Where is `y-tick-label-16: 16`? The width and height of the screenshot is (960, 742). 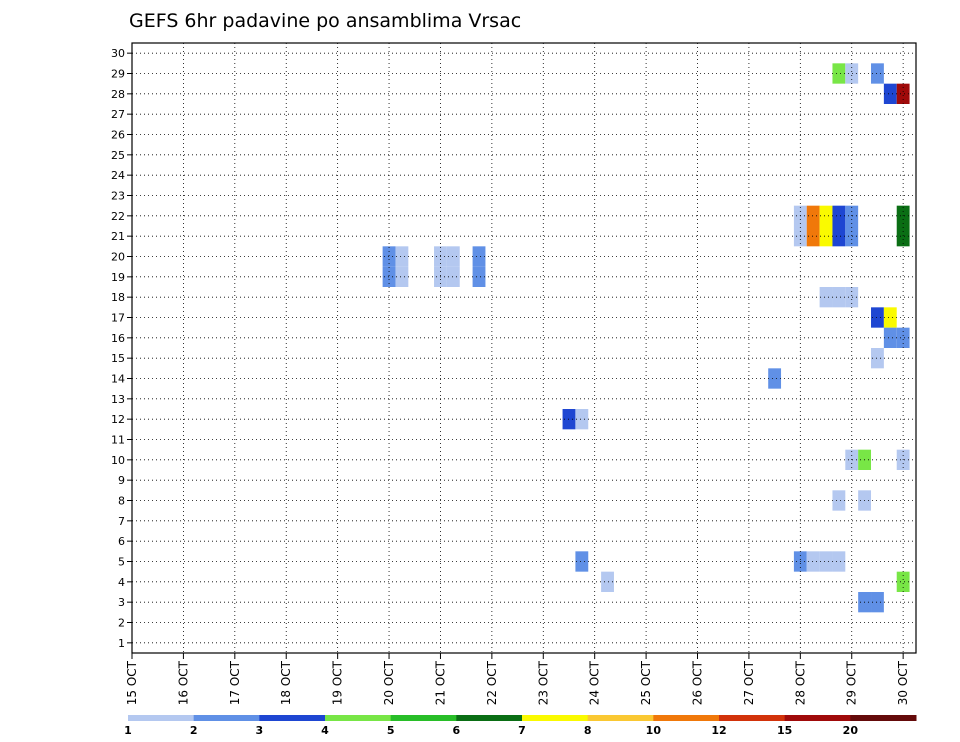
y-tick-label-16: 16 is located at coordinates (118, 338).